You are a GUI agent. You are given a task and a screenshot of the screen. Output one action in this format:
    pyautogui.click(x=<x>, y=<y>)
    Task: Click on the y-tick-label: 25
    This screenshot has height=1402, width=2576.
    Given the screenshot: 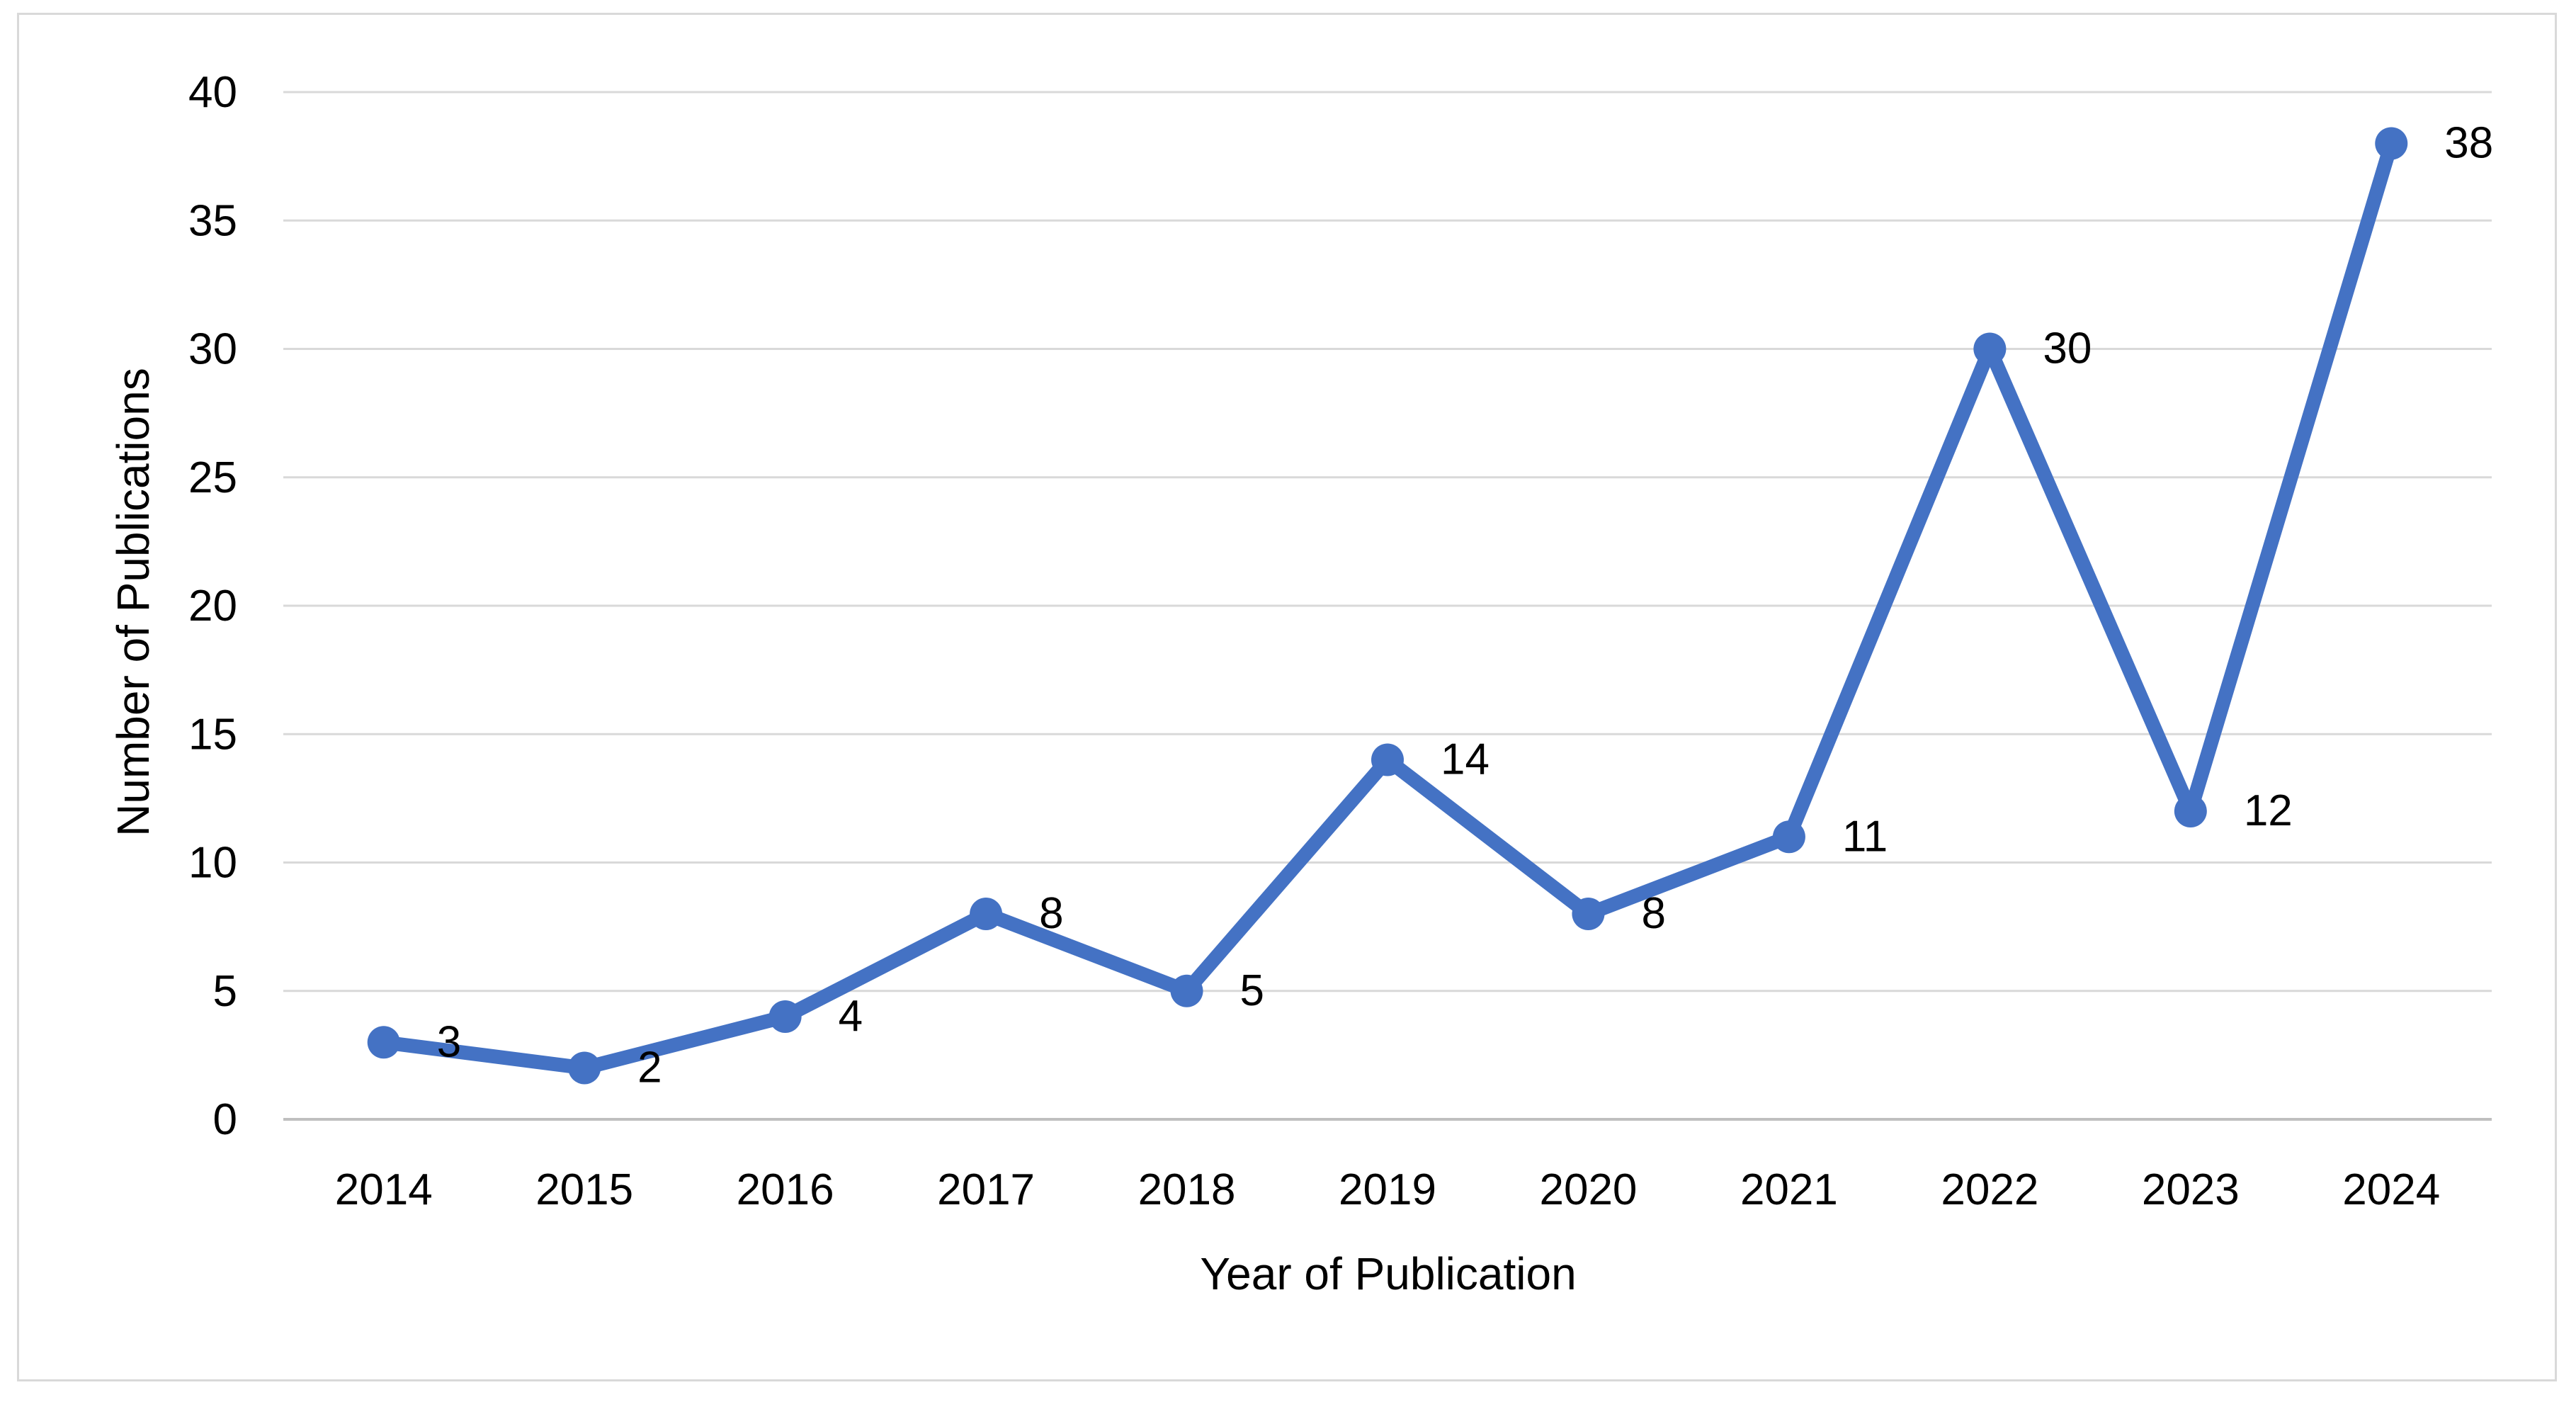 What is the action you would take?
    pyautogui.click(x=213, y=477)
    